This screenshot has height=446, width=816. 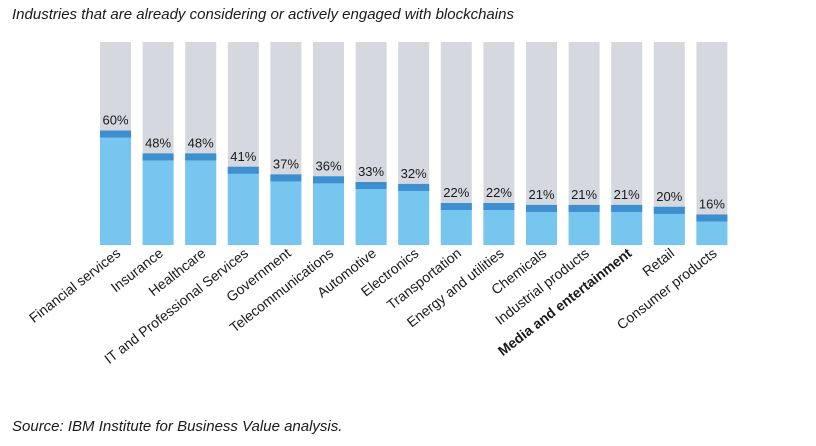 What do you see at coordinates (371, 171) in the screenshot?
I see `data-label: 33%` at bounding box center [371, 171].